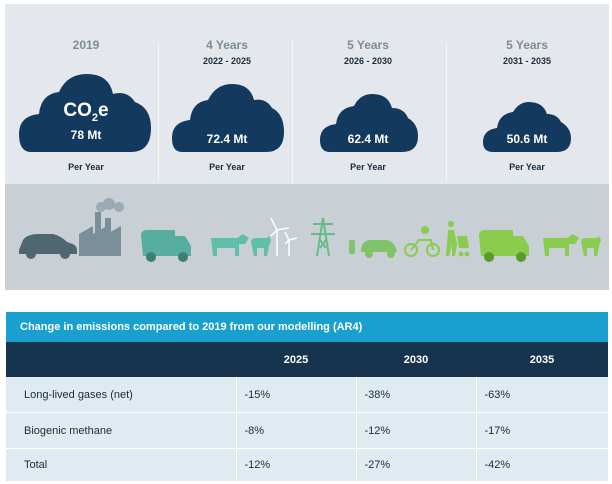 The height and width of the screenshot is (484, 612). What do you see at coordinates (101, 227) in the screenshot?
I see `factory-icon` at bounding box center [101, 227].